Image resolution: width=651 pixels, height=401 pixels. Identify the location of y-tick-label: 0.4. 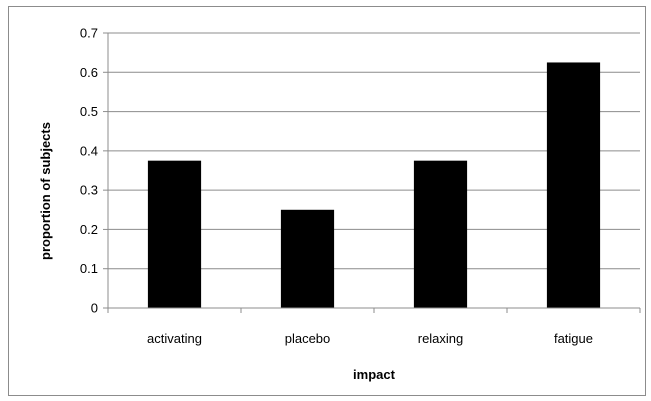
(89, 150).